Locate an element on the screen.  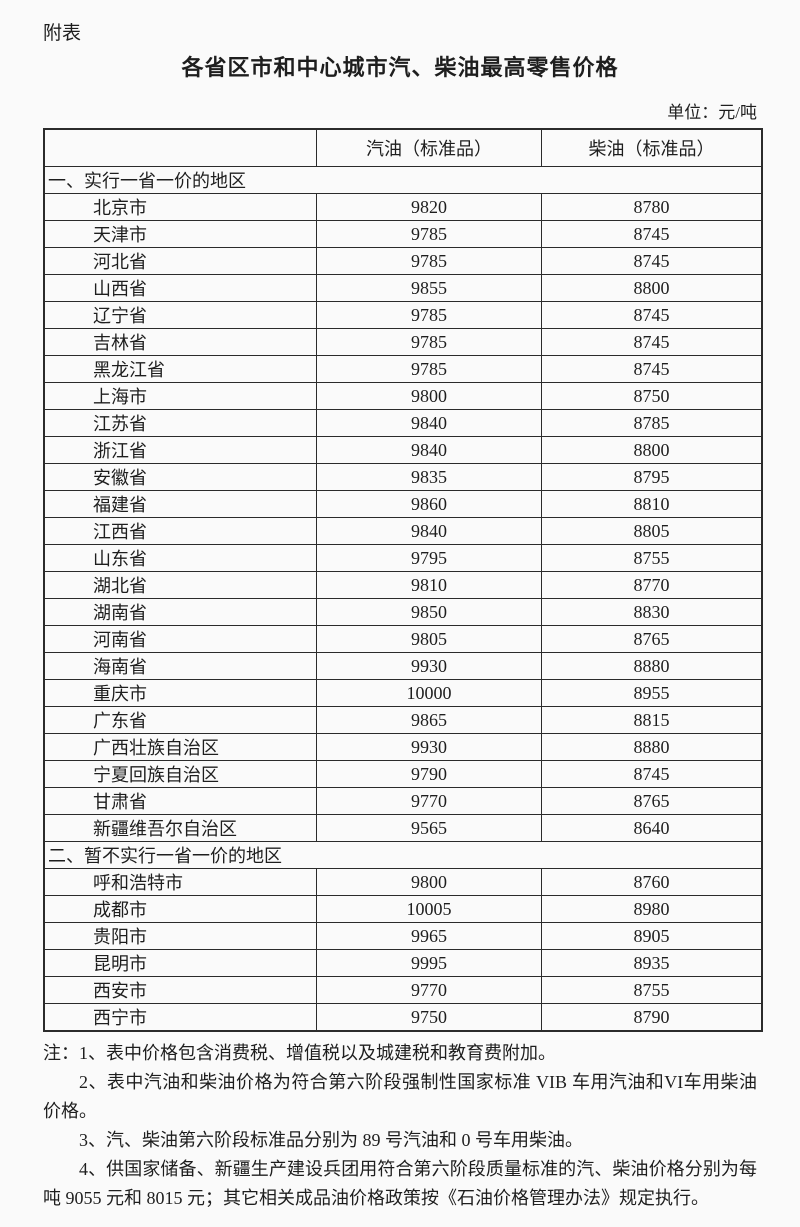
section-header-label: 二、暂不实行一省一价的地区 is located at coordinates (403, 855).